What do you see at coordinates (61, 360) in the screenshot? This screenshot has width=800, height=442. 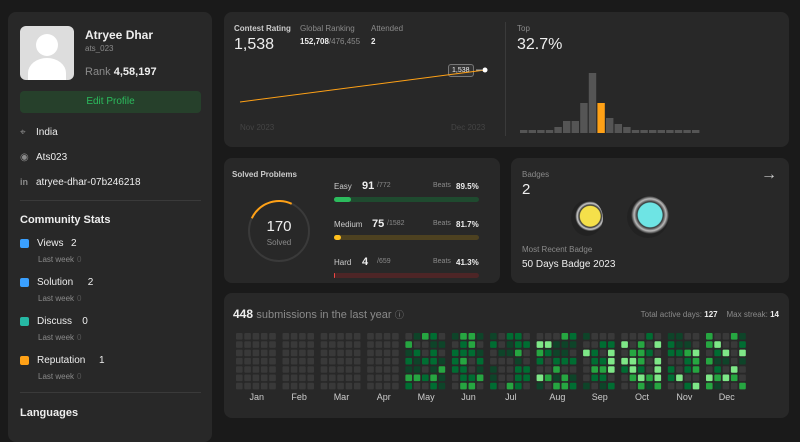 I see `stat-label: Reputation` at bounding box center [61, 360].